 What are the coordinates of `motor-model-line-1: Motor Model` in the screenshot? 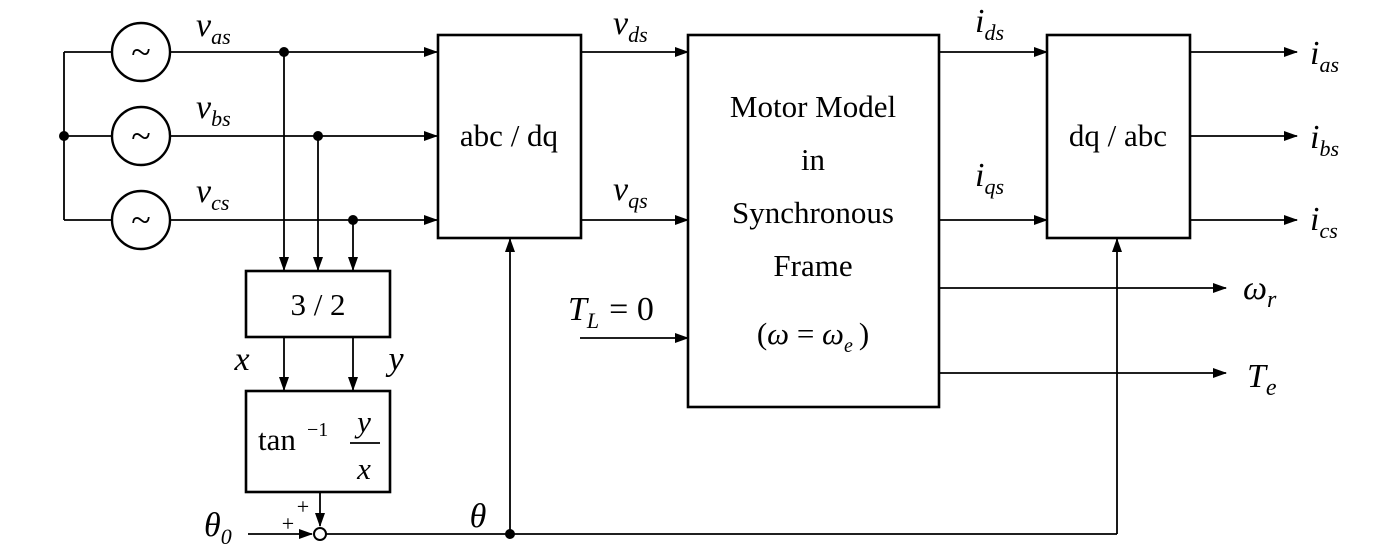 It's located at (813, 106).